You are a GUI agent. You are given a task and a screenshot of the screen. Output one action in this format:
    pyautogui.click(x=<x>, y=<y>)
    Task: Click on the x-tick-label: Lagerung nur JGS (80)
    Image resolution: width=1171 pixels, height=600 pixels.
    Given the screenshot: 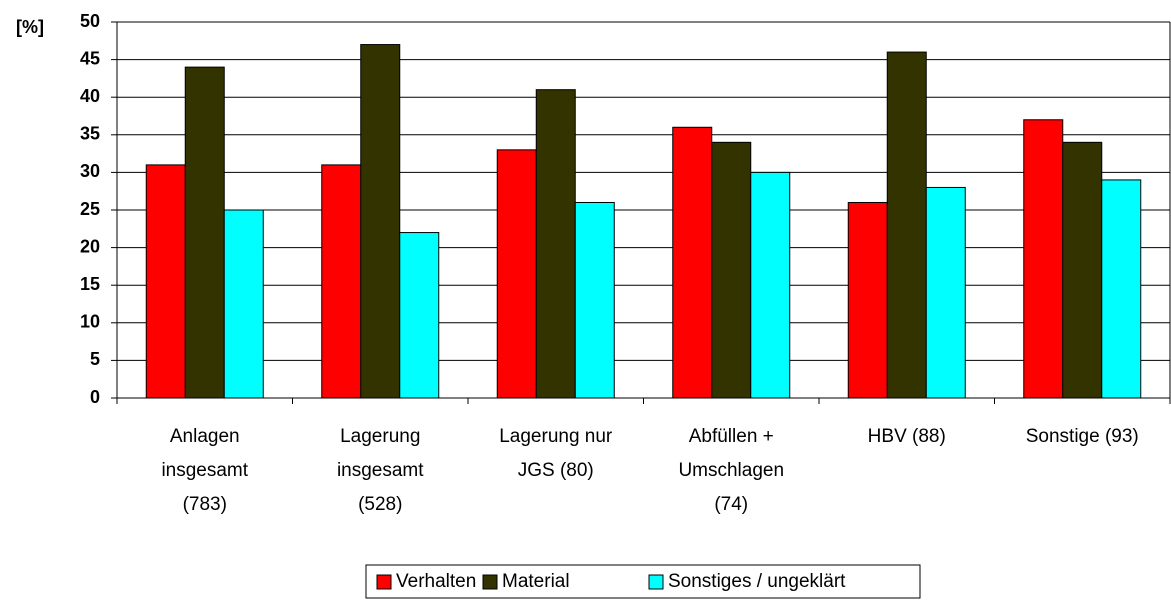 What is the action you would take?
    pyautogui.click(x=556, y=453)
    